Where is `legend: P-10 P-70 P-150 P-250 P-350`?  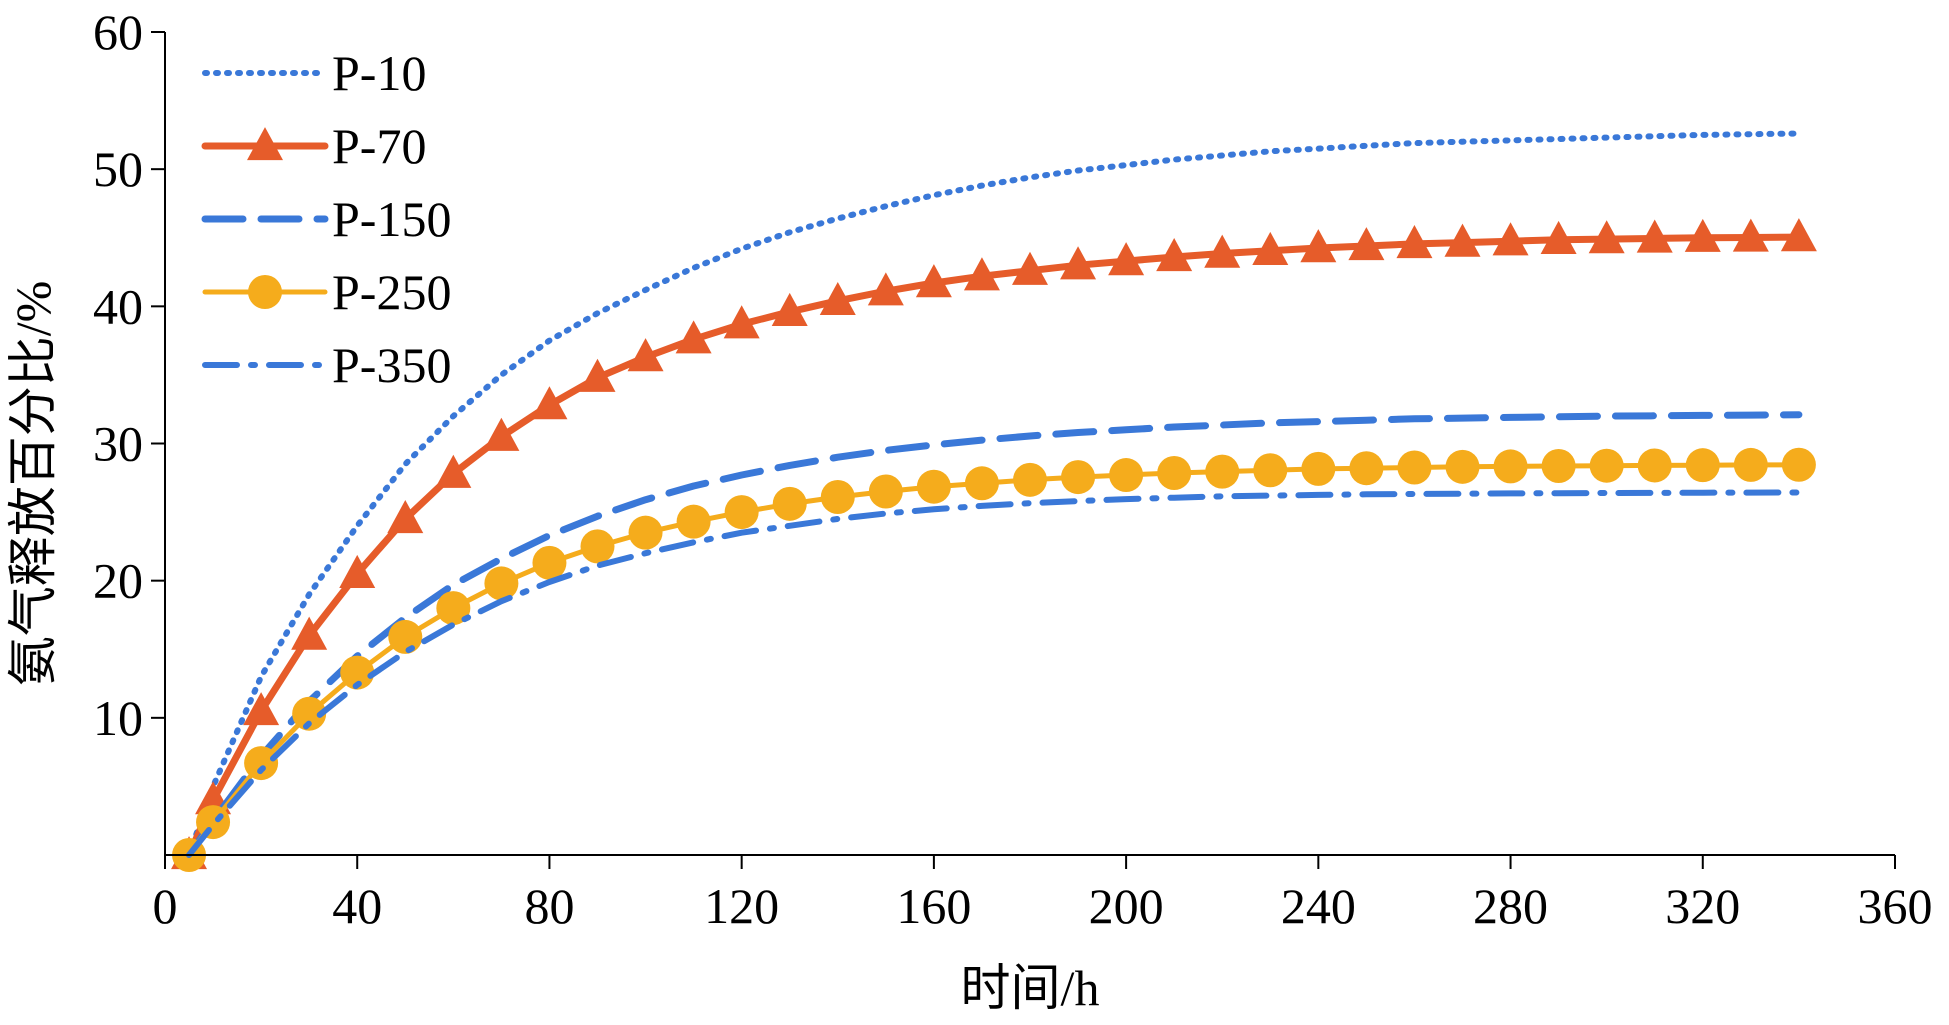
legend: P-10 P-70 P-150 P-250 P-350 is located at coordinates (326, 219).